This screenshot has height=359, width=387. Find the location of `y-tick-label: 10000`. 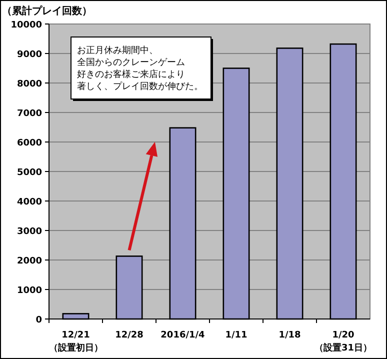

y-tick-label: 10000 is located at coordinates (26, 25).